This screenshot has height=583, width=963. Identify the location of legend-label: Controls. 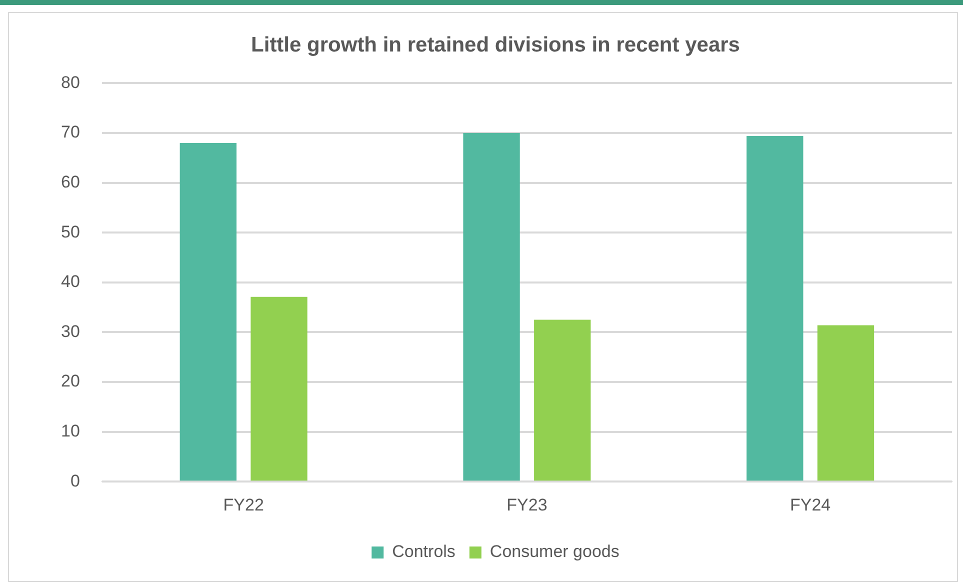
(424, 552).